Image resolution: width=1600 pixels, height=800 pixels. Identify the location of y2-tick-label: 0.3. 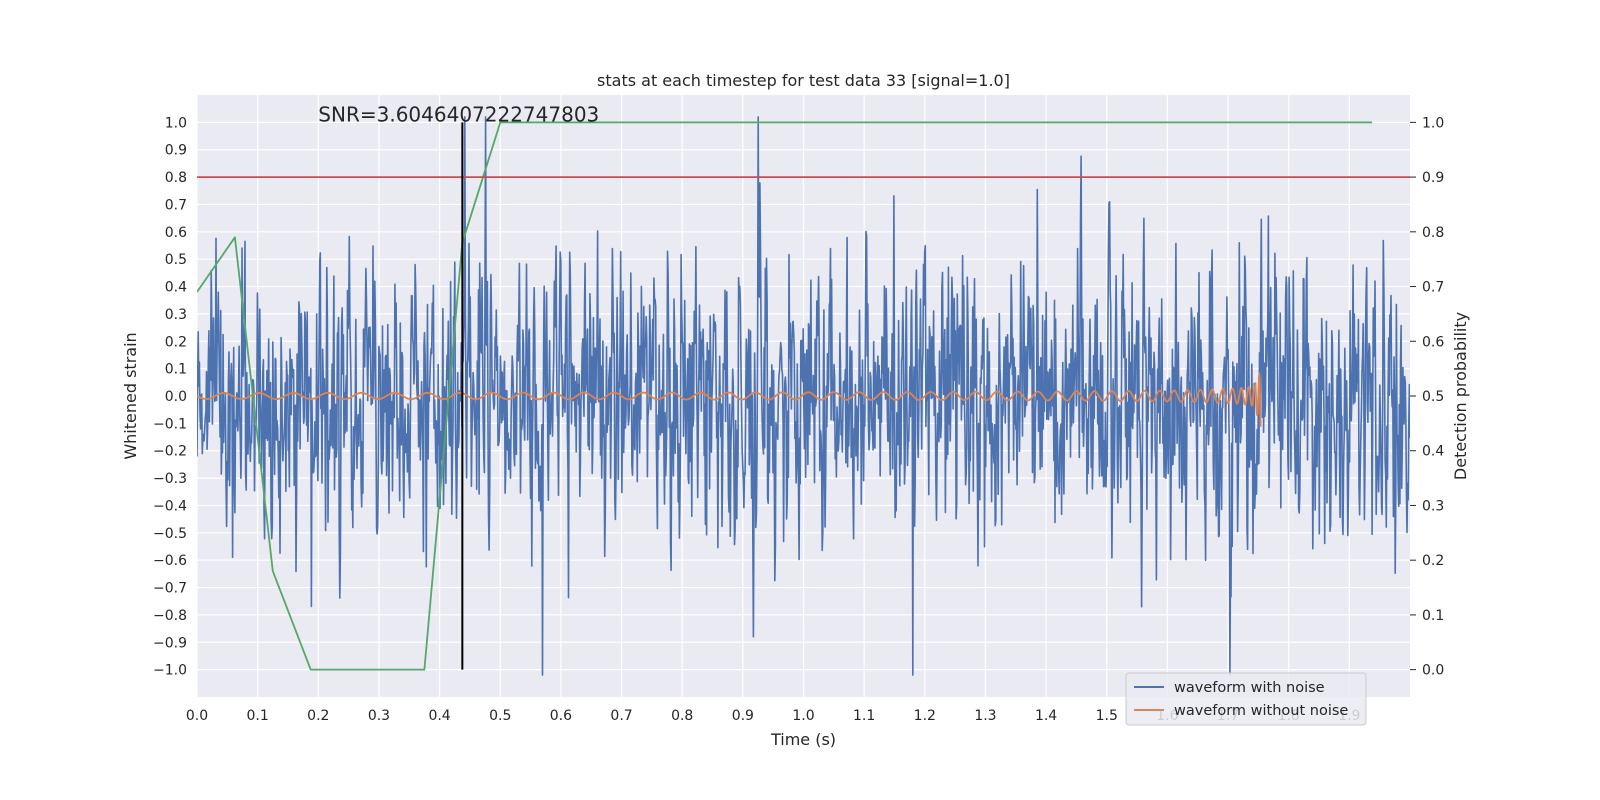
(1433, 506).